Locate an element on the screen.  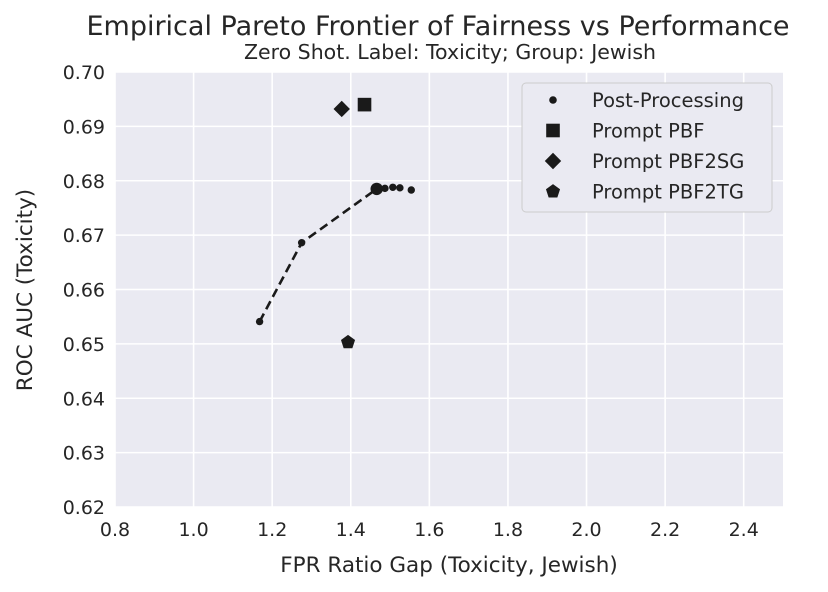
y-tick-label: 0.63 is located at coordinates (84, 454).